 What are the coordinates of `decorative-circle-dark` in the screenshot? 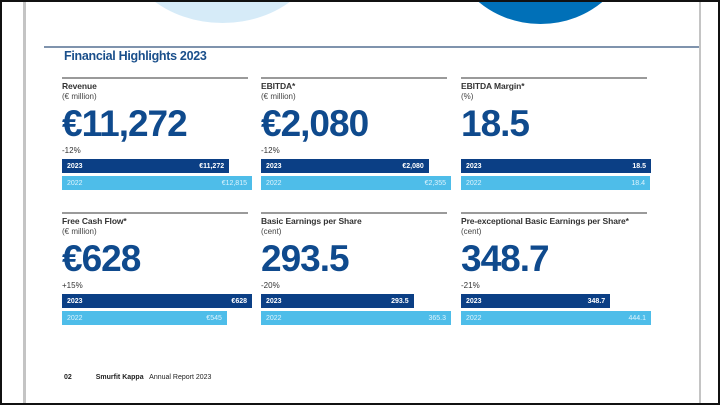 It's located at (540, 13).